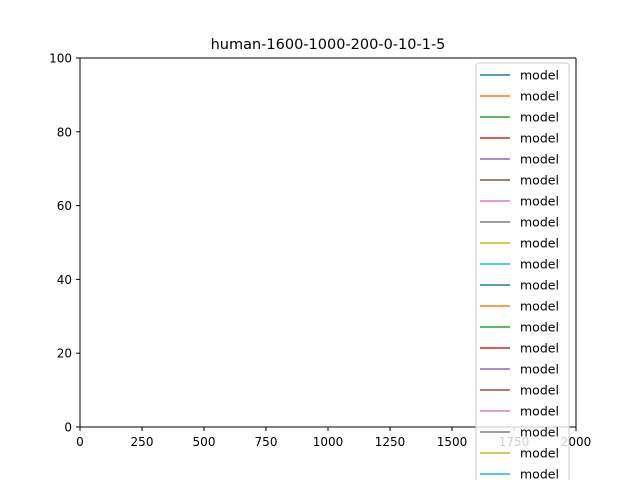 This screenshot has height=480, width=640. I want to click on y-tick-label: 100, so click(60, 59).